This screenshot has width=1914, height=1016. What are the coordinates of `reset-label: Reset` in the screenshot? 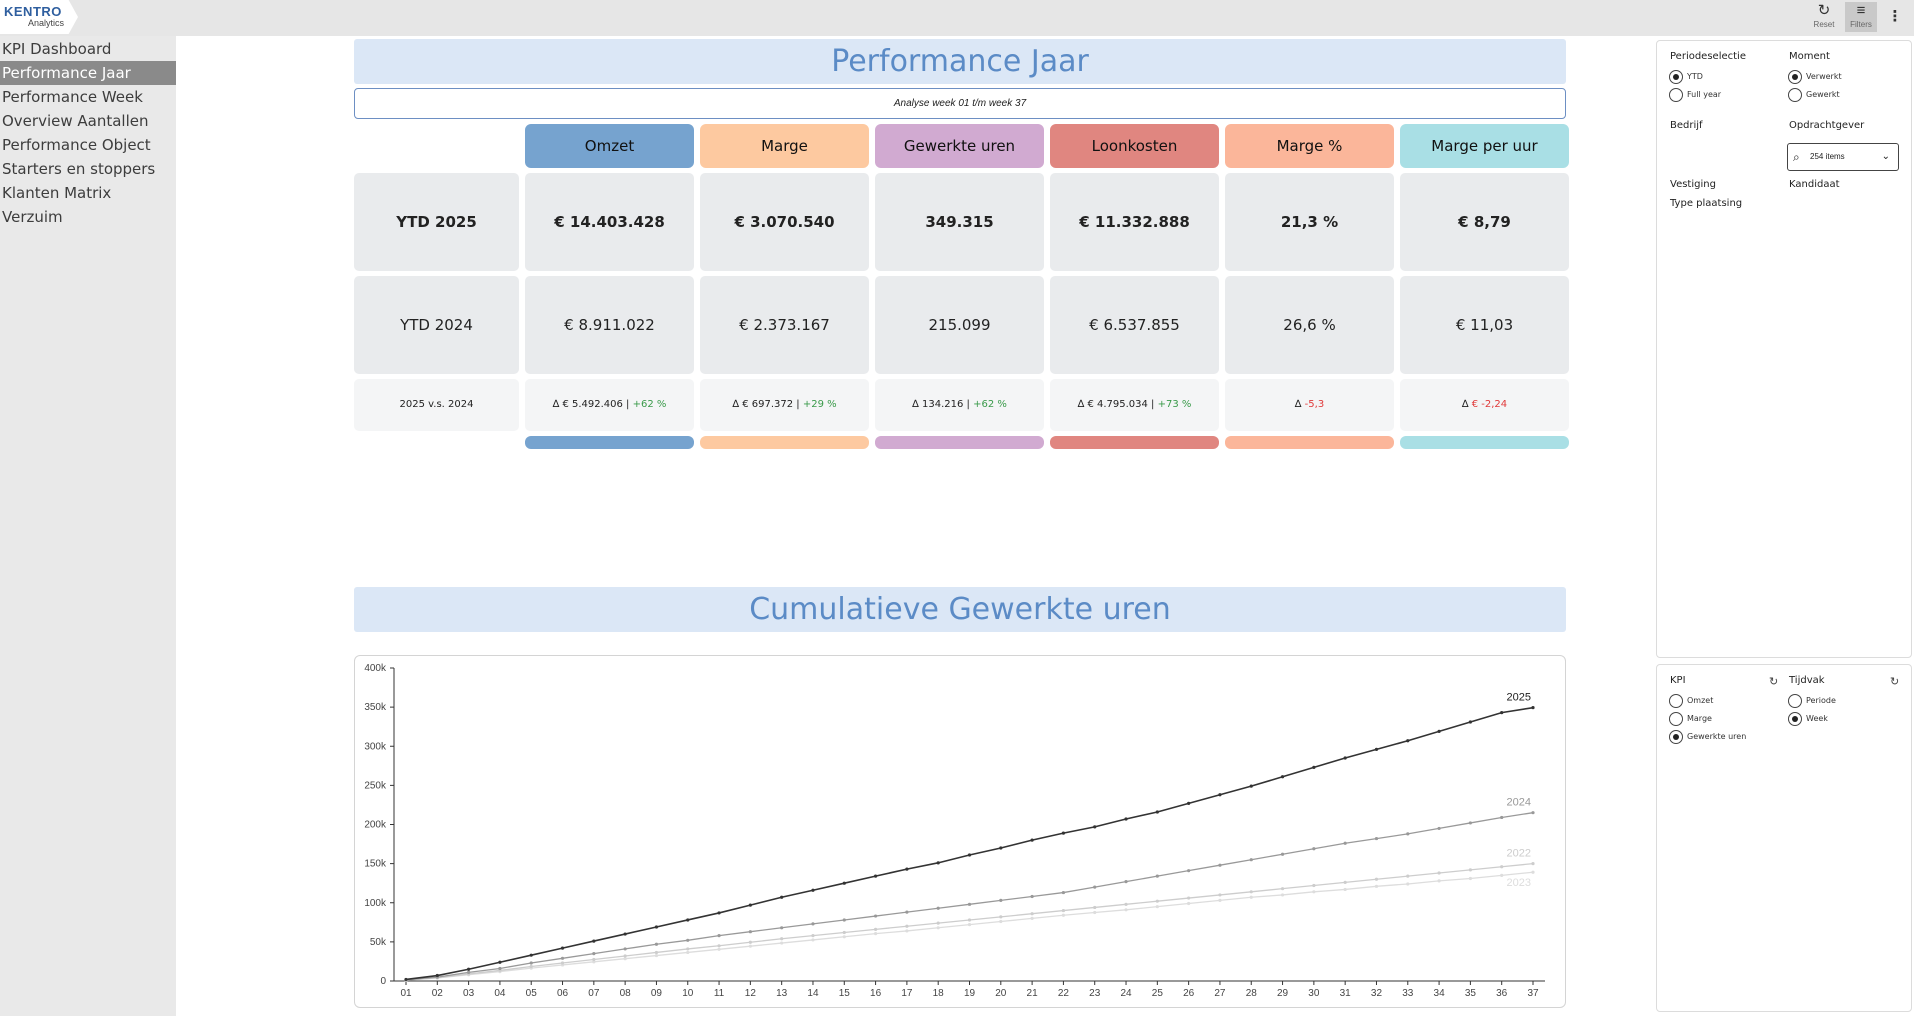 It's located at (1824, 24).